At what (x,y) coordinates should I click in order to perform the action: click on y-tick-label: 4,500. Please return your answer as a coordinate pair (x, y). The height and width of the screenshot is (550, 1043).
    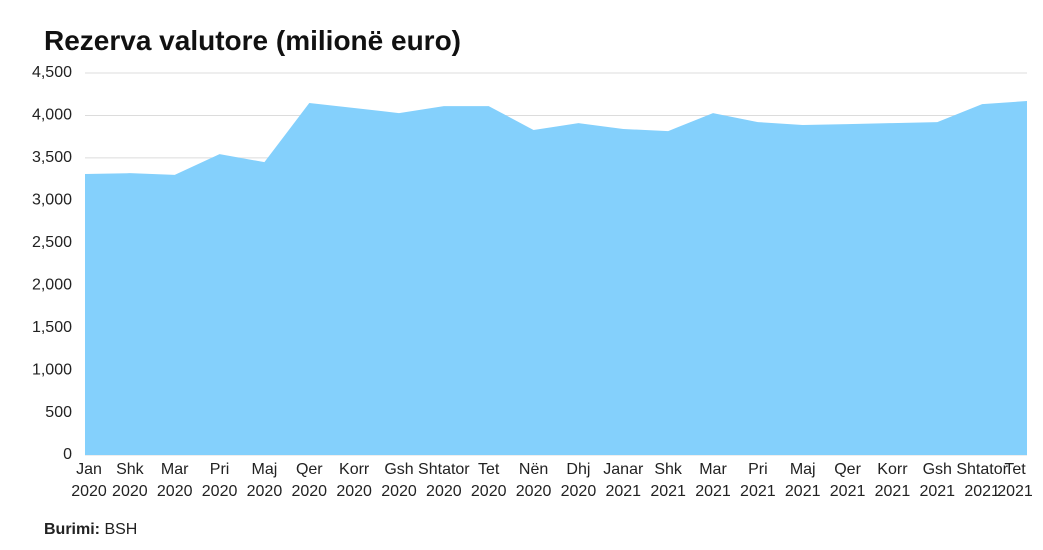
    Looking at the image, I should click on (52, 72).